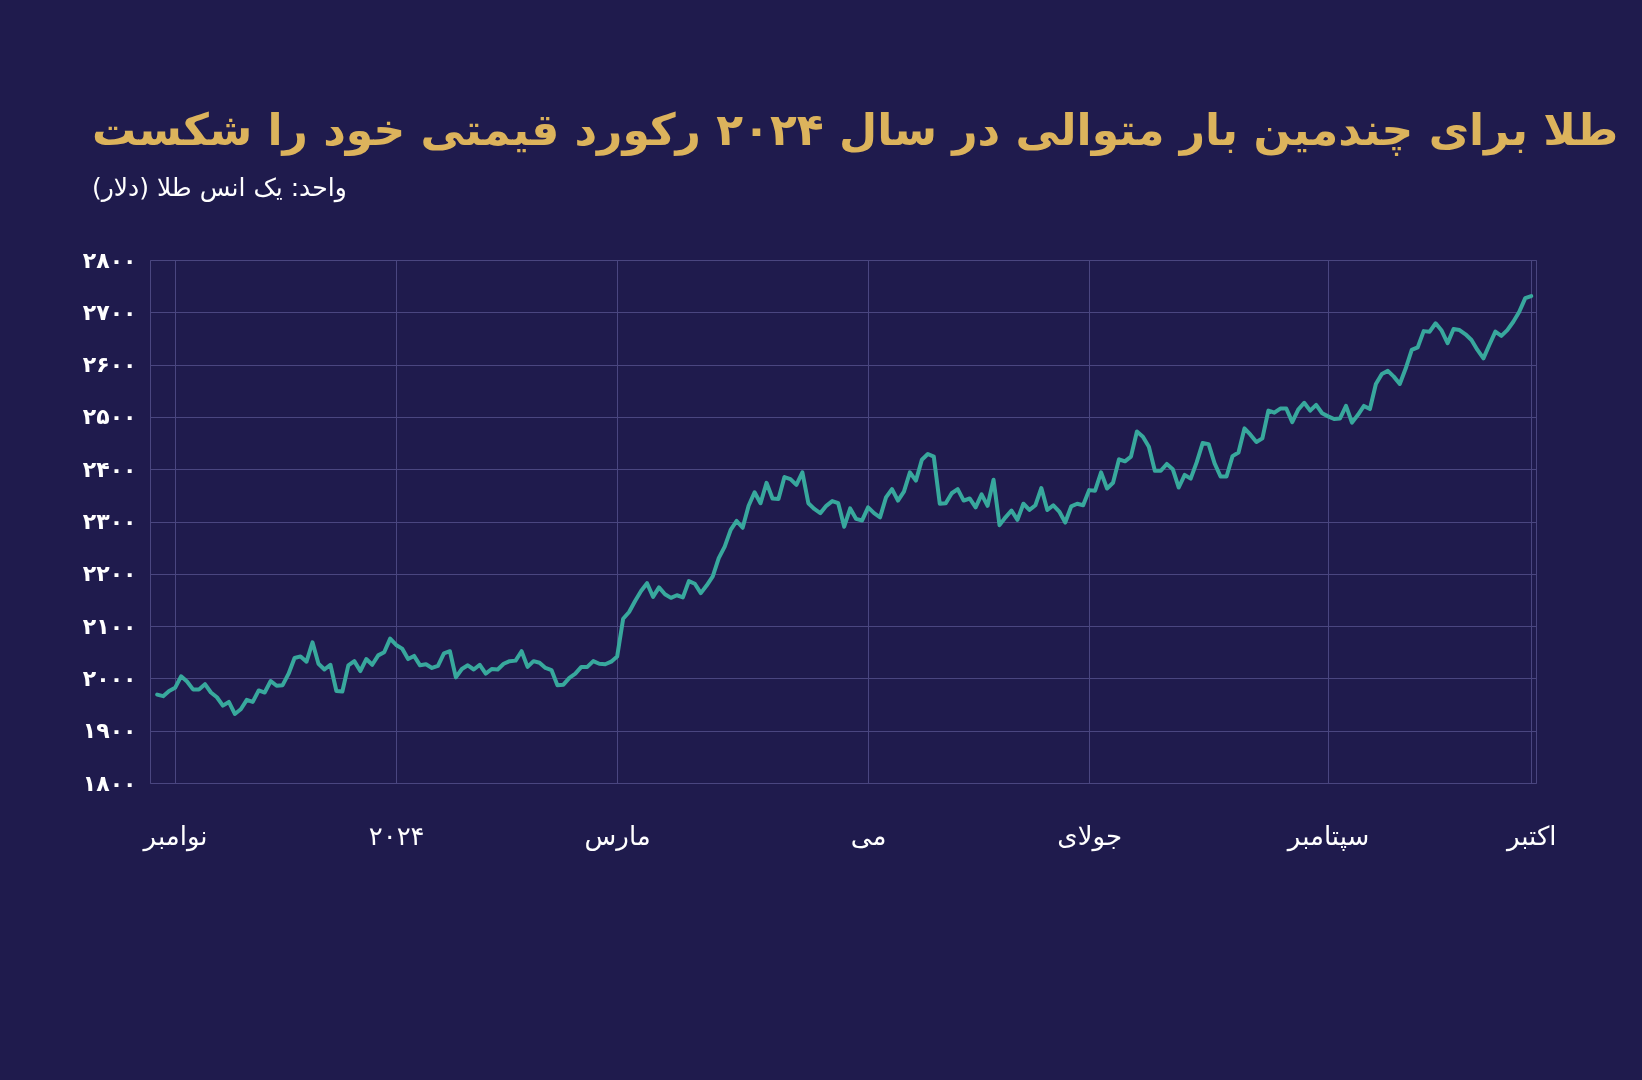 The width and height of the screenshot is (1642, 1080). Describe the element at coordinates (109, 417) in the screenshot. I see `y-tick-label: ۲۵۰۰` at that location.